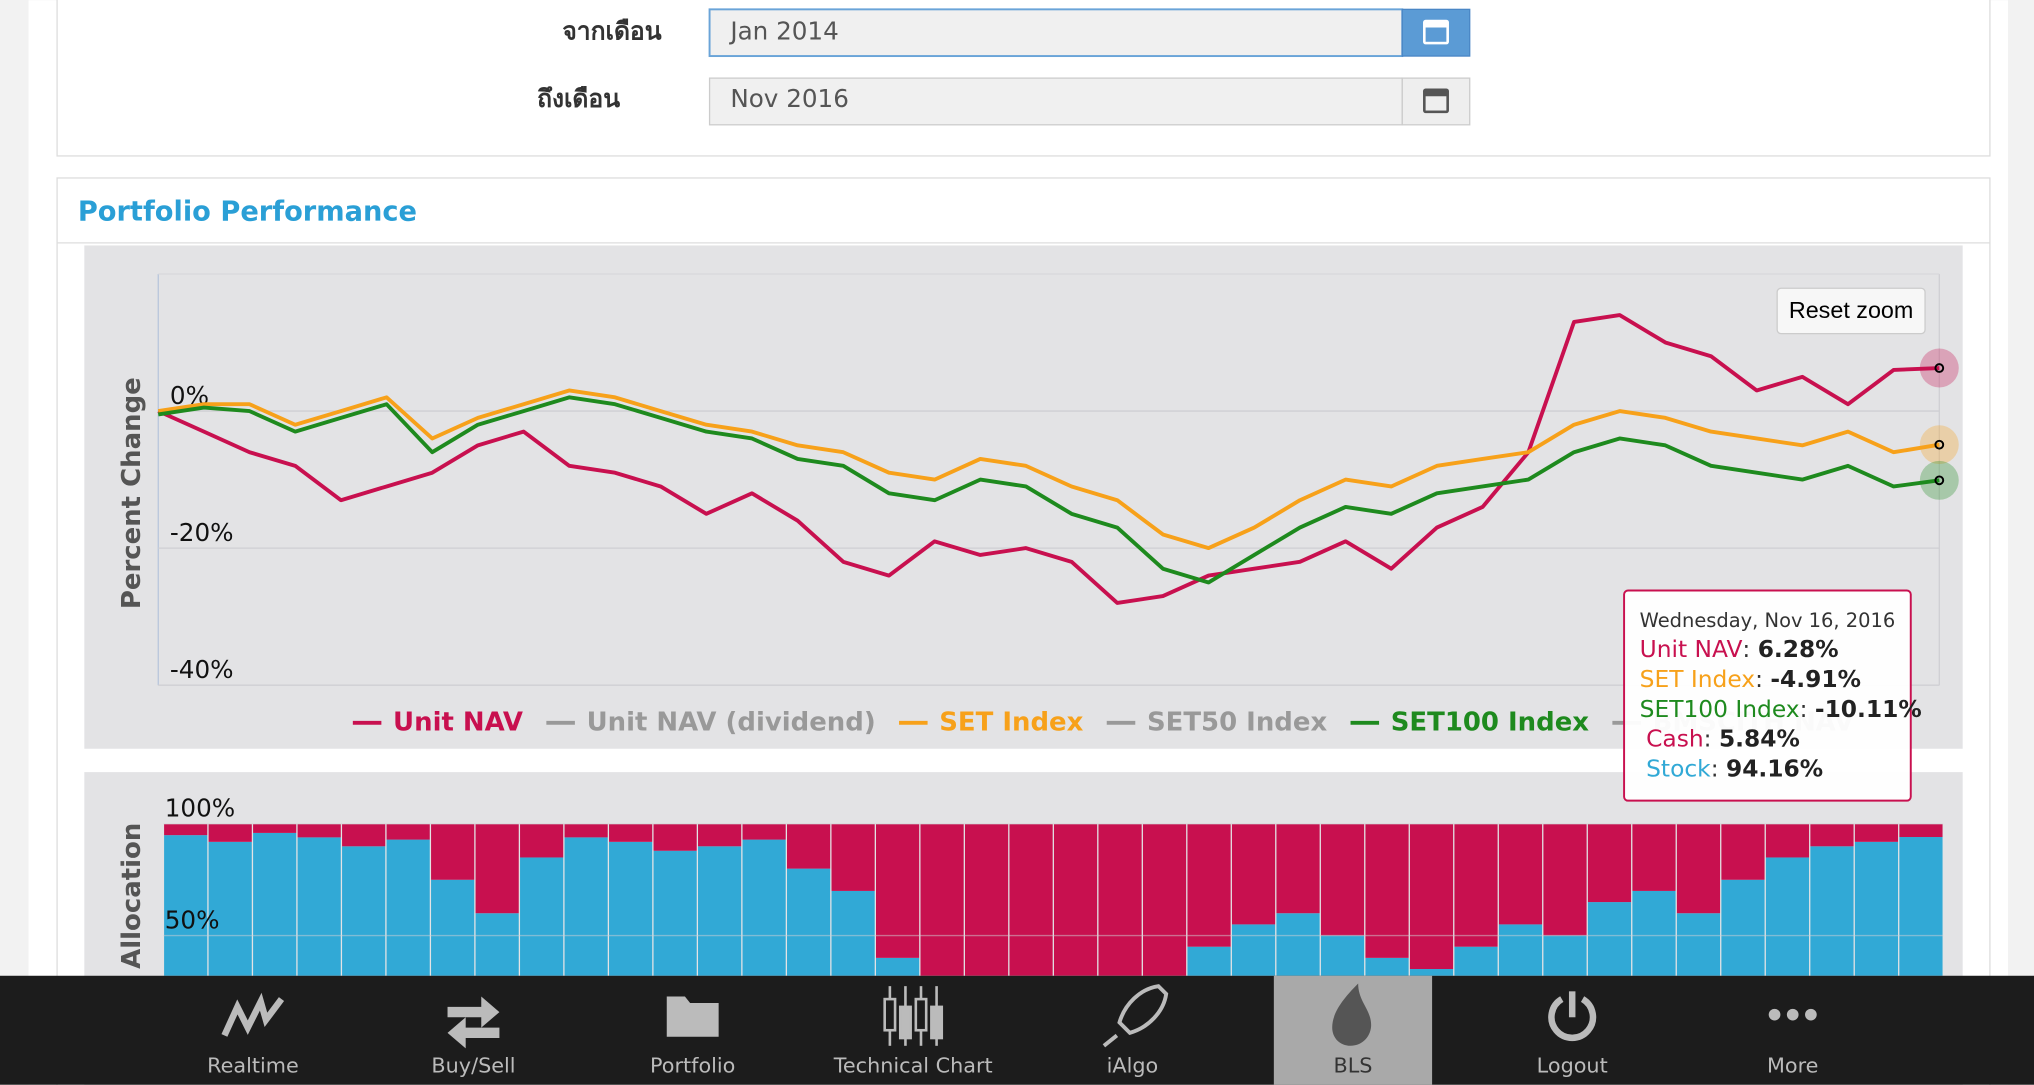 The width and height of the screenshot is (2034, 1085). I want to click on nav-item: iAlgo, so click(1135, 1031).